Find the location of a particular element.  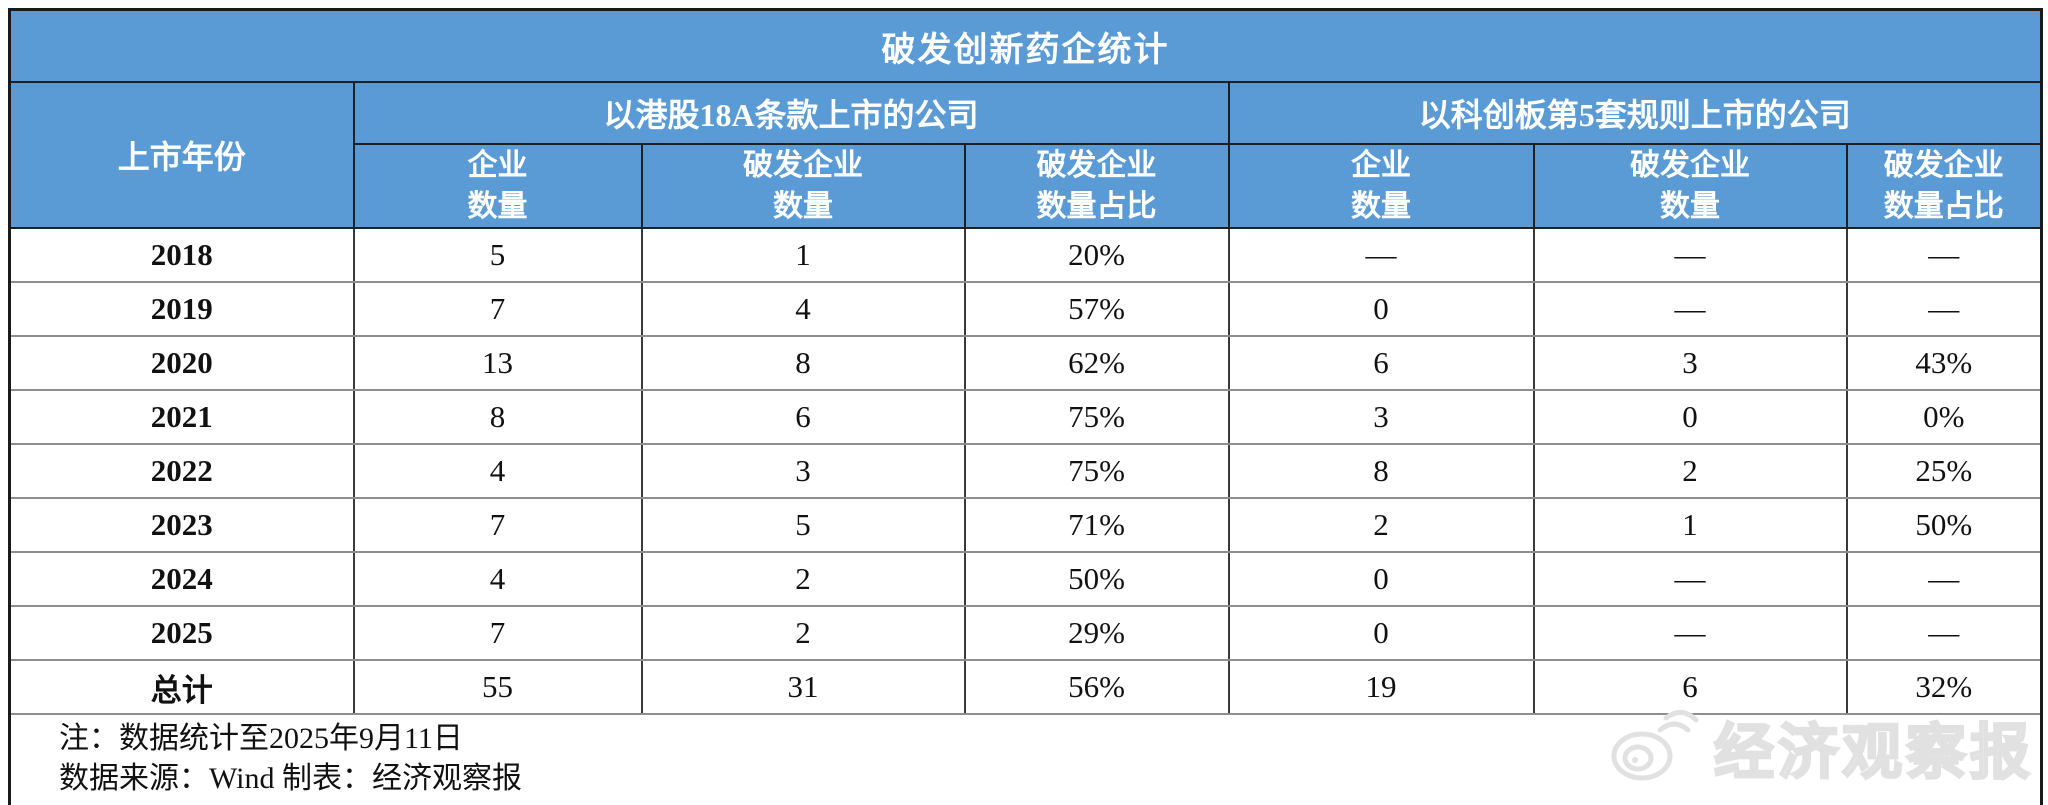

table-row-2025: 2025 7 2 29% 0 — — is located at coordinates (1025, 633).